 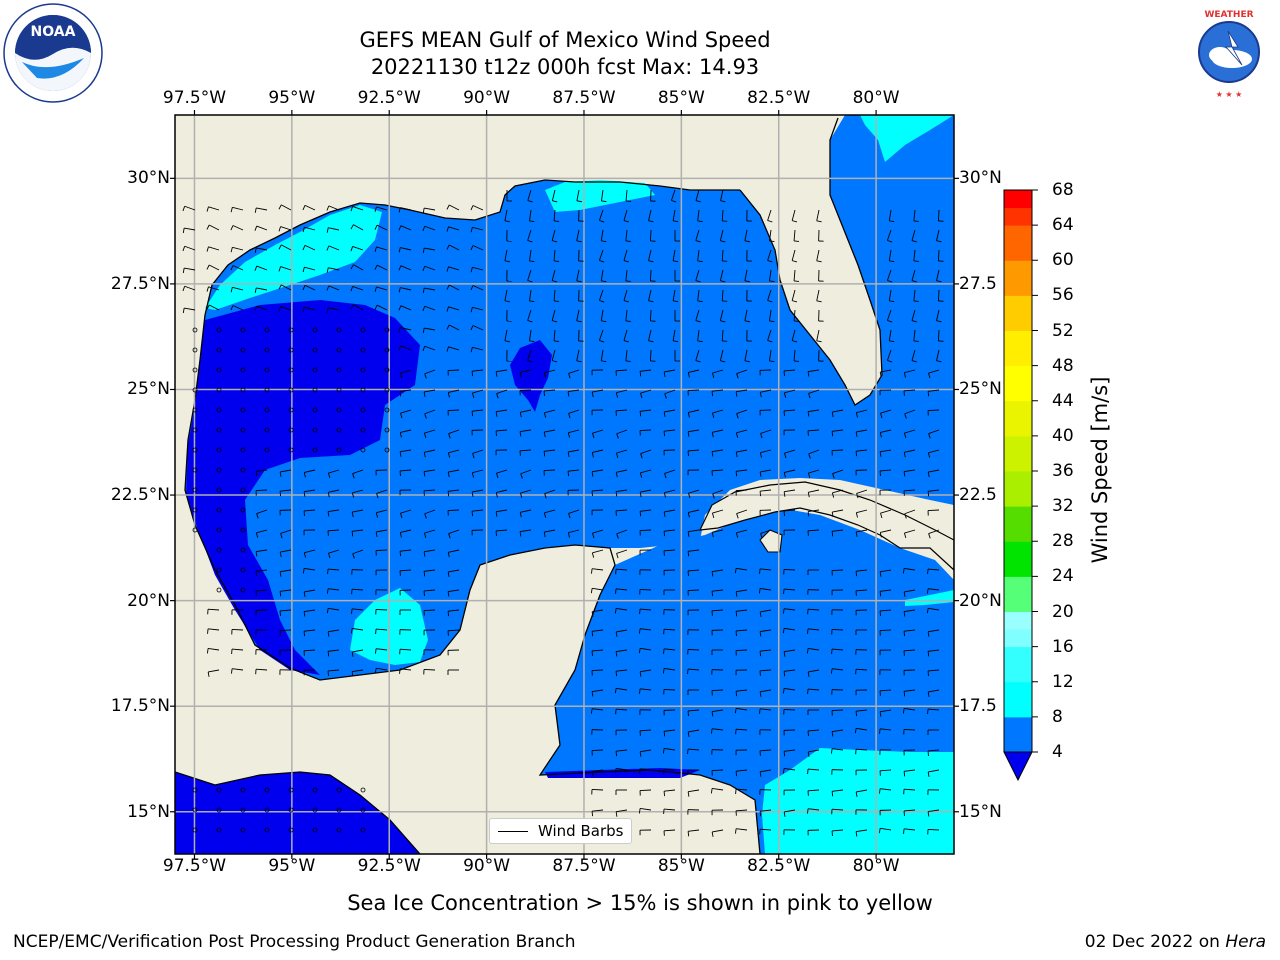 I want to click on footer-date-text: 02 Dec 2022 on, so click(x=1155, y=942).